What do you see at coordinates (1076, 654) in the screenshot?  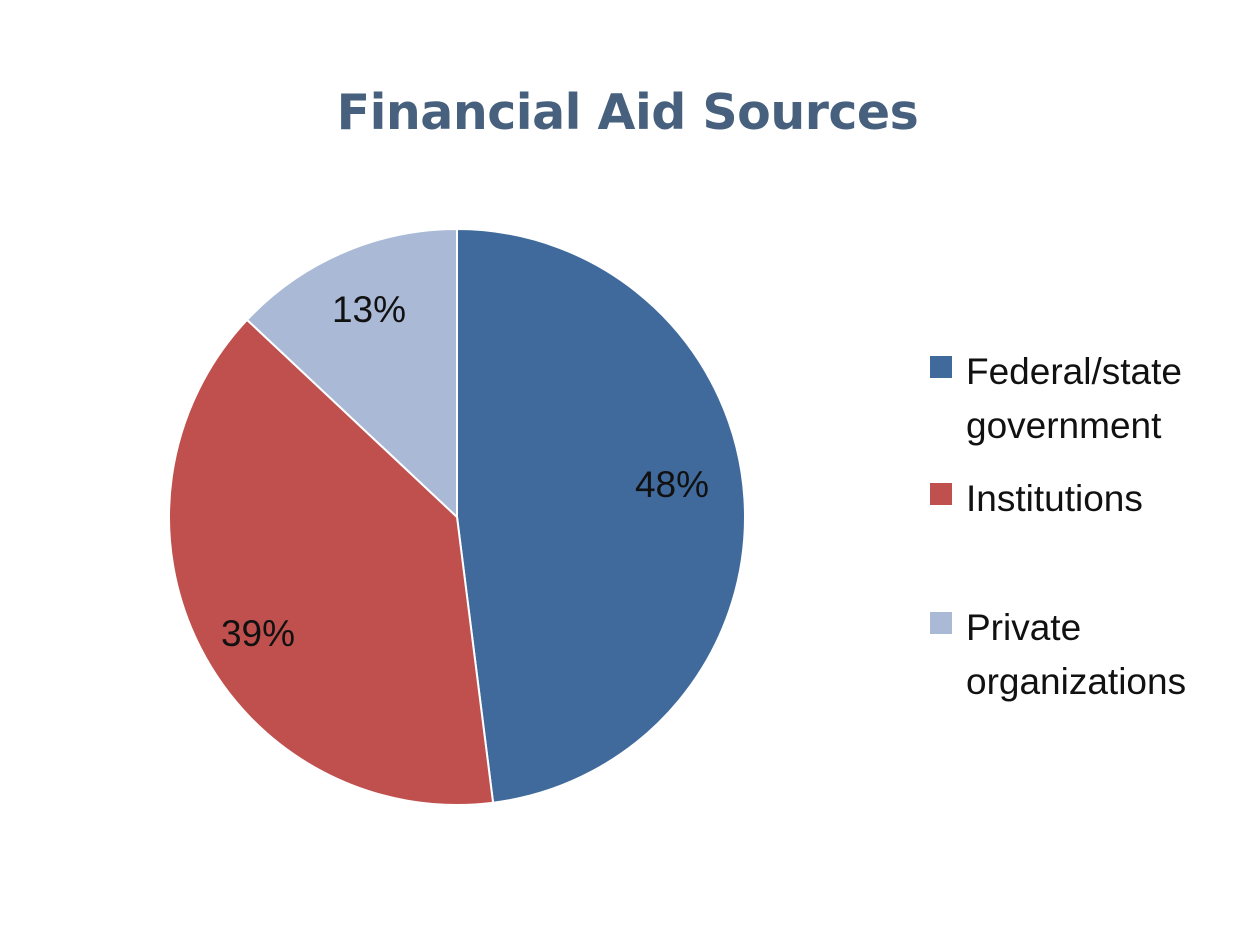 I see `legend-label-private-organizations: Private organizations` at bounding box center [1076, 654].